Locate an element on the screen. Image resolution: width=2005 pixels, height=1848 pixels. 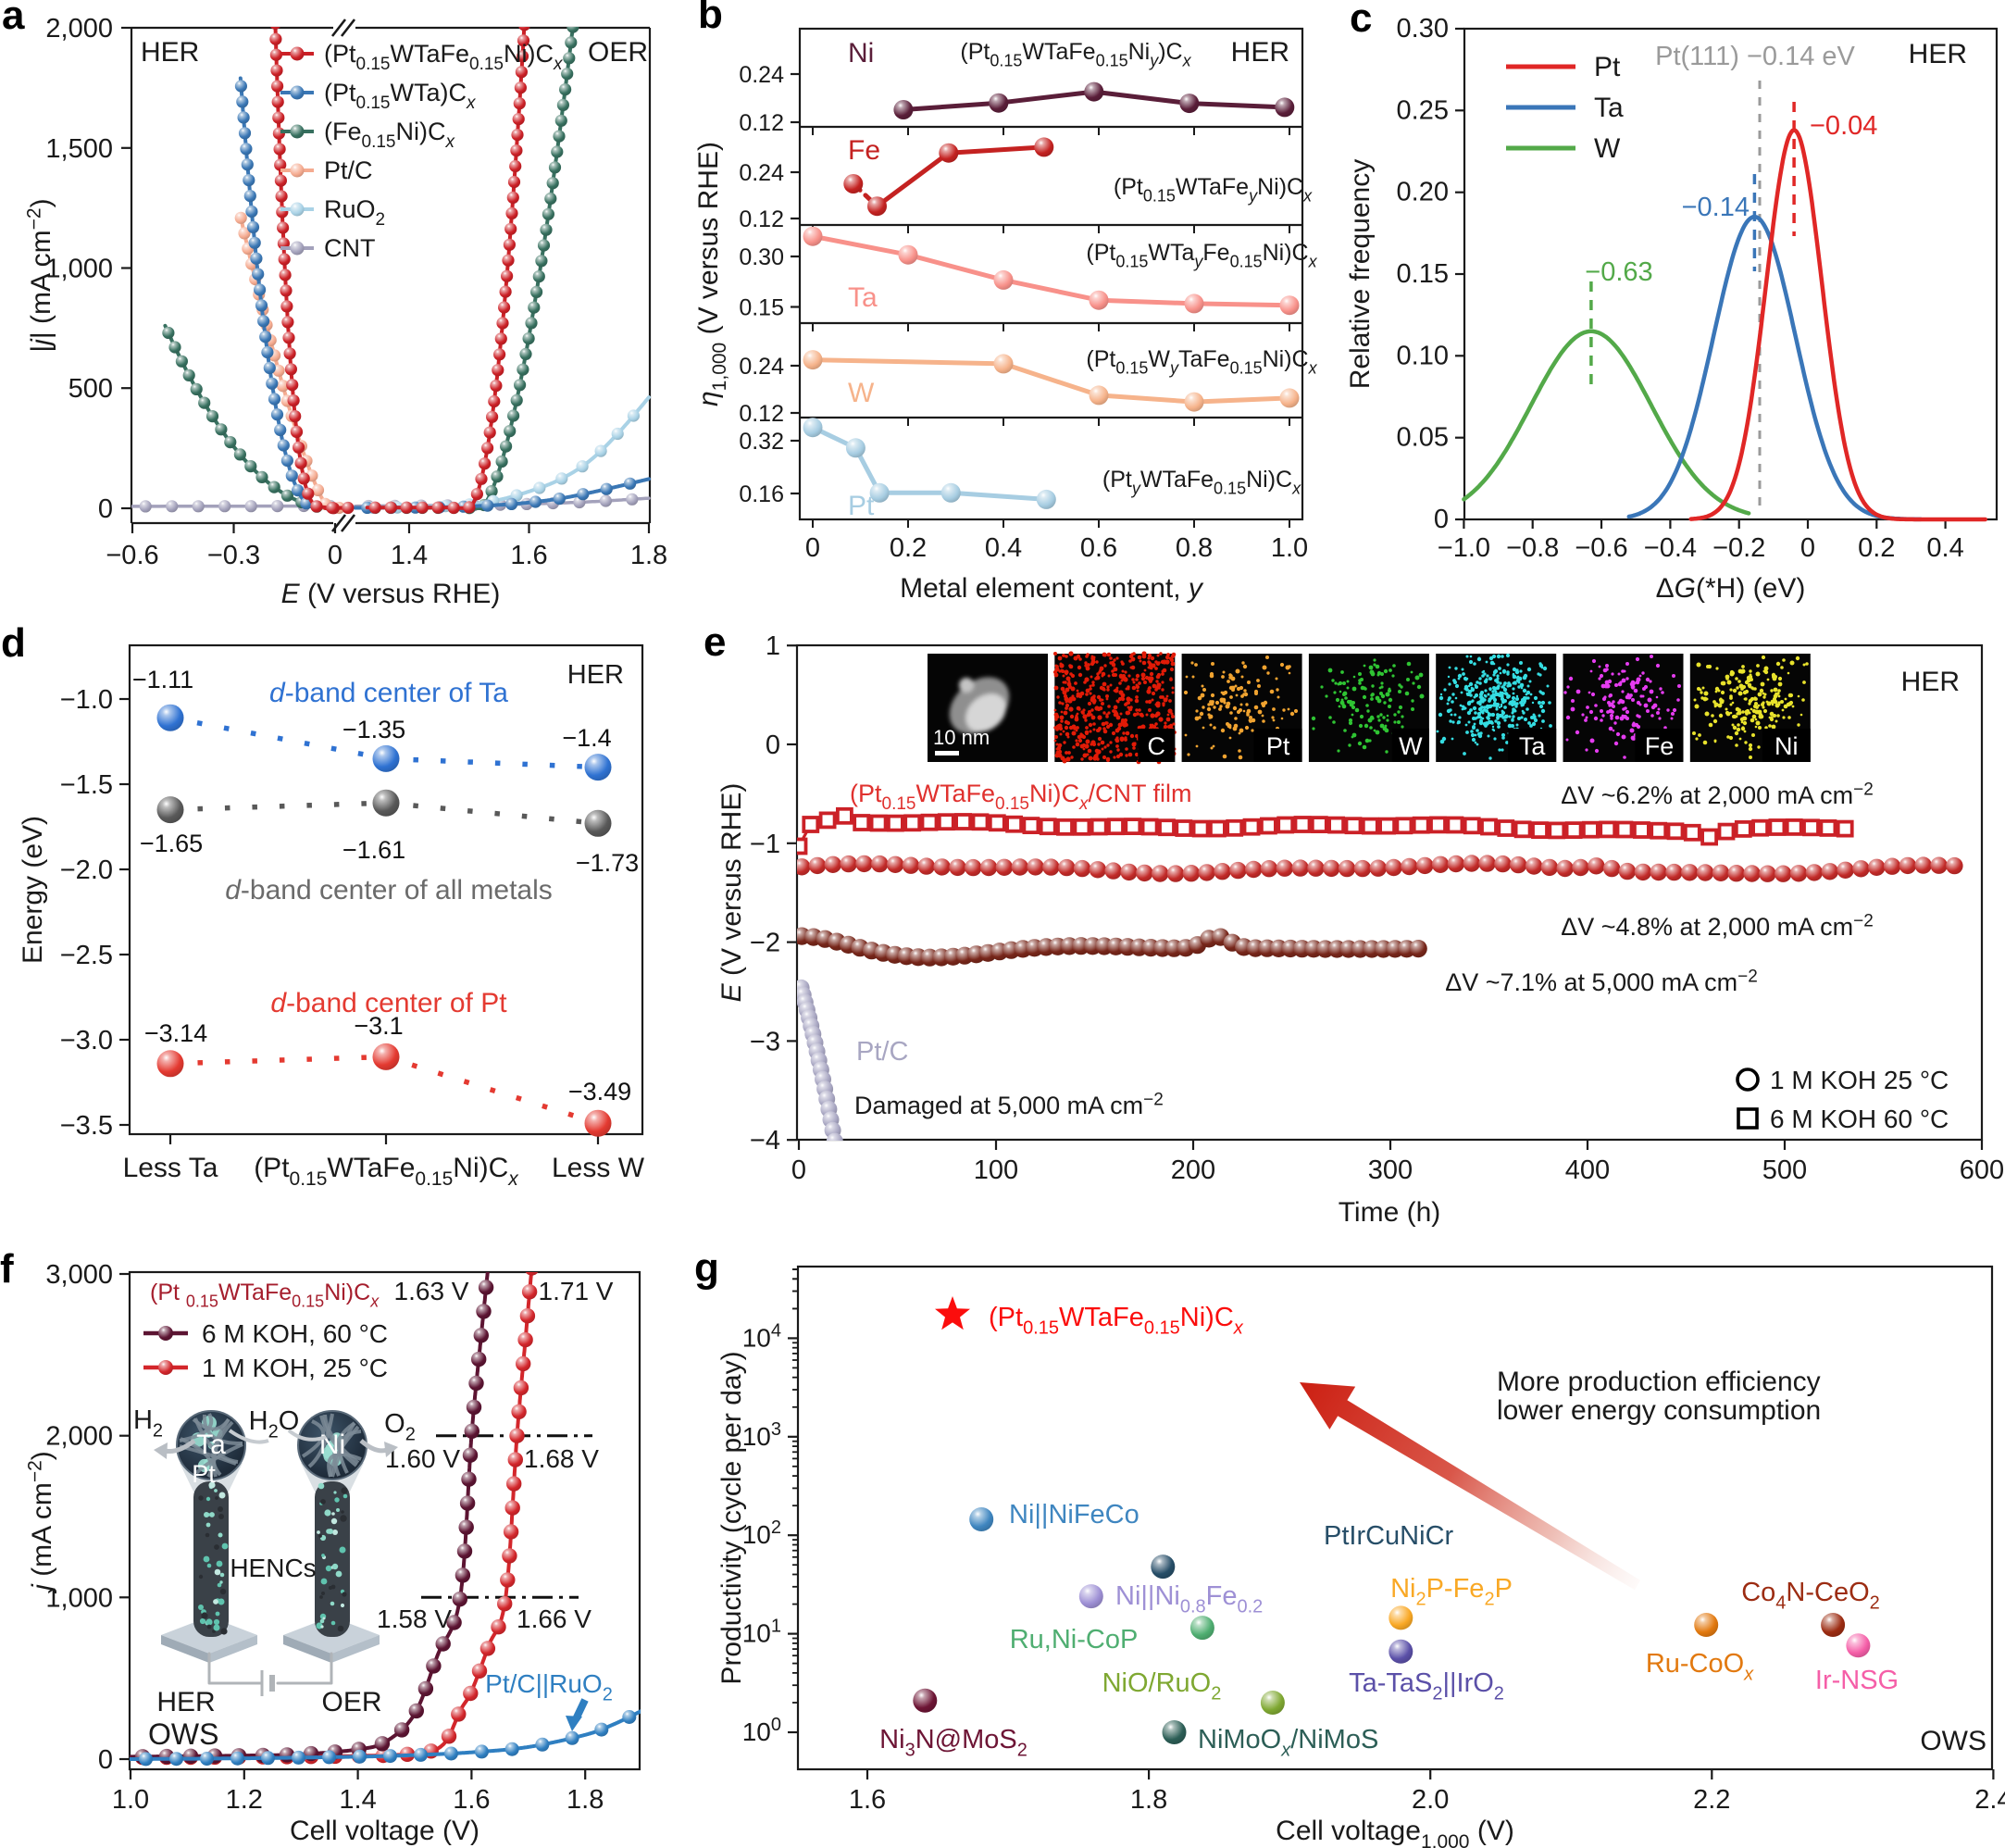
svg-text: −3.14 is located at coordinates (176, 1033).